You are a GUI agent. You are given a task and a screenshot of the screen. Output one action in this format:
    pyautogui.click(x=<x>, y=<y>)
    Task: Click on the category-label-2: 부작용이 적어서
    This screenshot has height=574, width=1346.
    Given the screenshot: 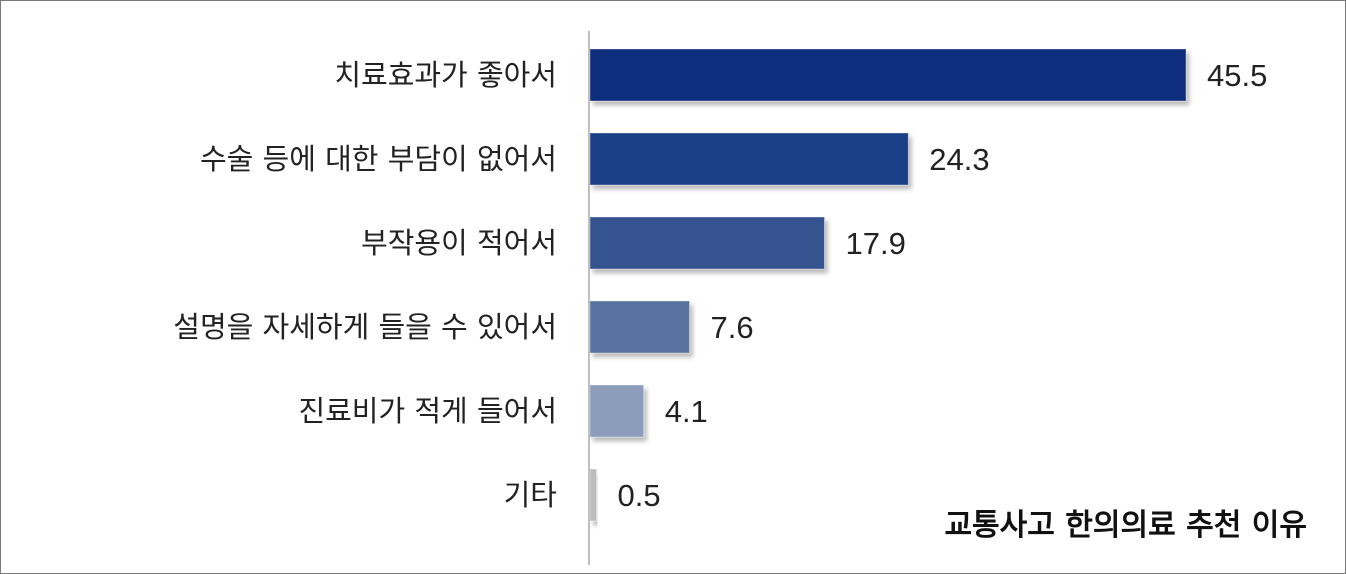 What is the action you would take?
    pyautogui.click(x=459, y=243)
    